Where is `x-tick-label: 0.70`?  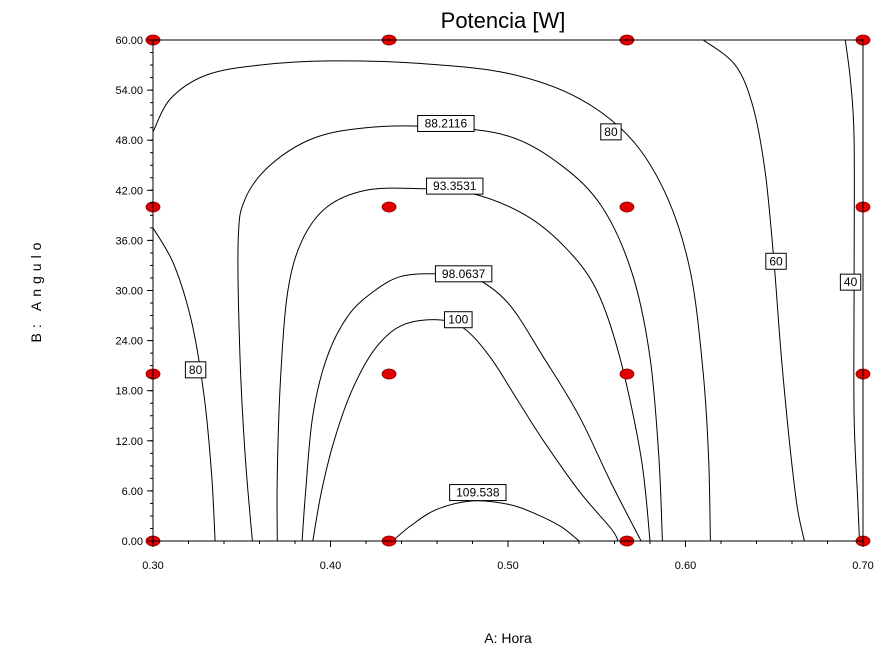 x-tick-label: 0.70 is located at coordinates (862, 566).